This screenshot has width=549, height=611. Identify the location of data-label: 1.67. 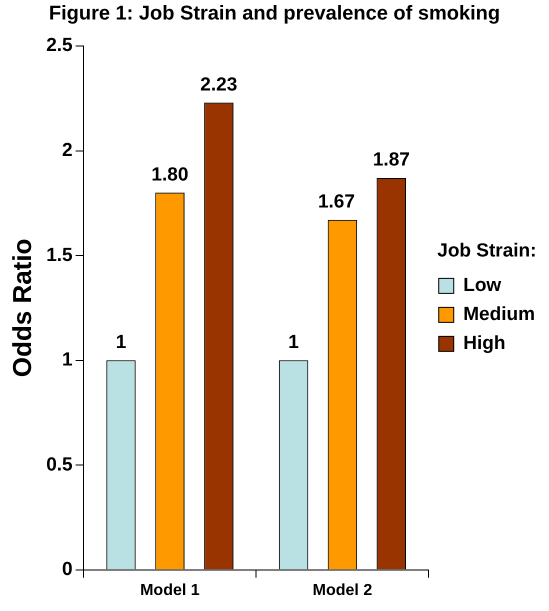
(336, 202).